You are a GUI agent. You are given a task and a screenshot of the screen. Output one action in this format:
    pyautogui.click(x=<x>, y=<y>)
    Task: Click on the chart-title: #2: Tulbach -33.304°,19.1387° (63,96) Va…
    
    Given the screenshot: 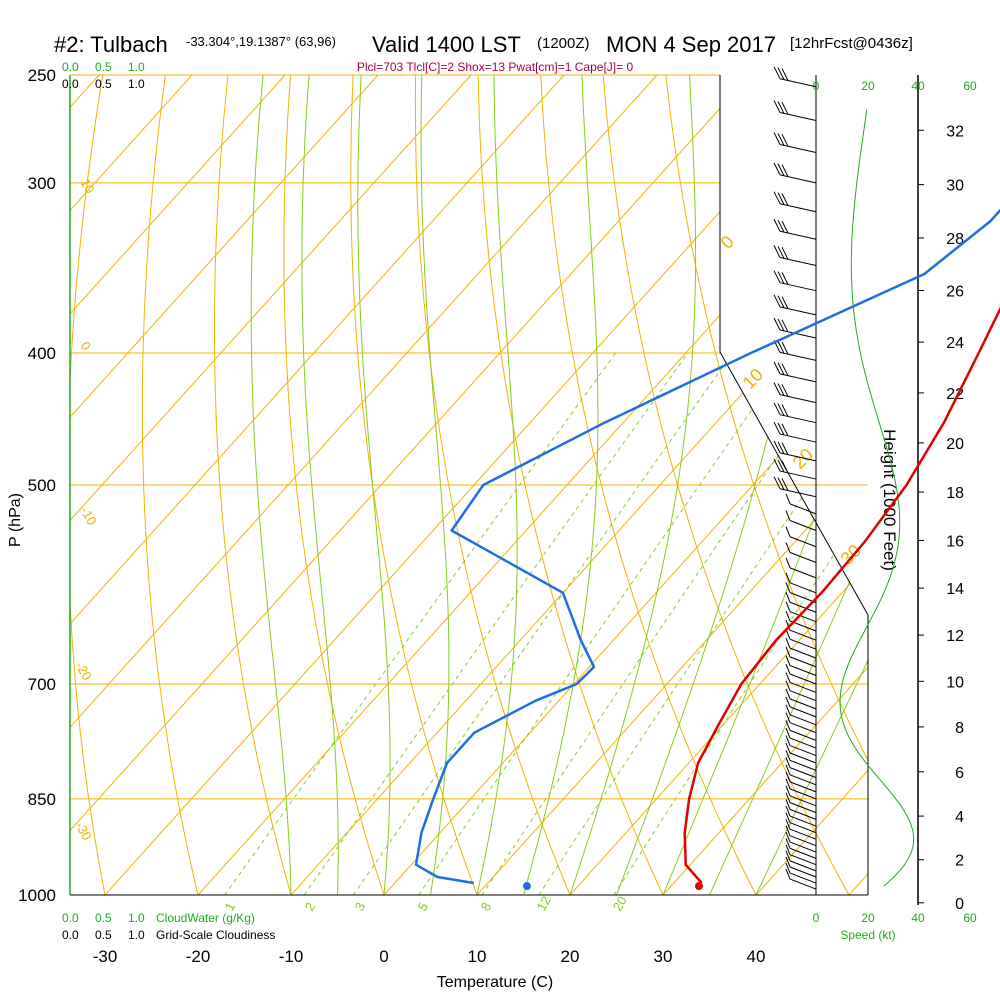 What is the action you would take?
    pyautogui.click(x=483, y=53)
    